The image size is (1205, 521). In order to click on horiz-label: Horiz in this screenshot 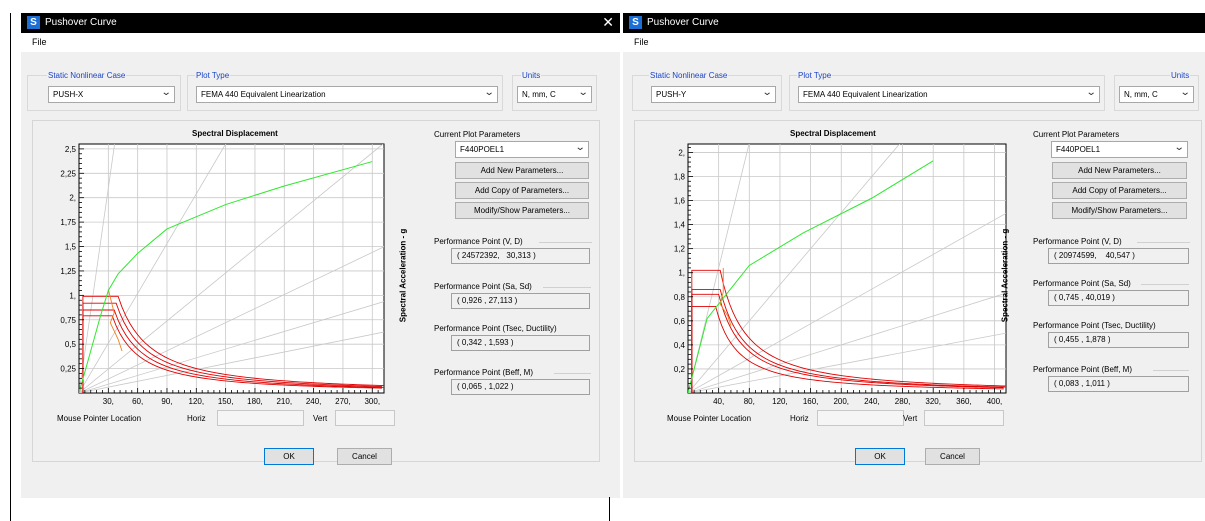, I will do `click(196, 418)`.